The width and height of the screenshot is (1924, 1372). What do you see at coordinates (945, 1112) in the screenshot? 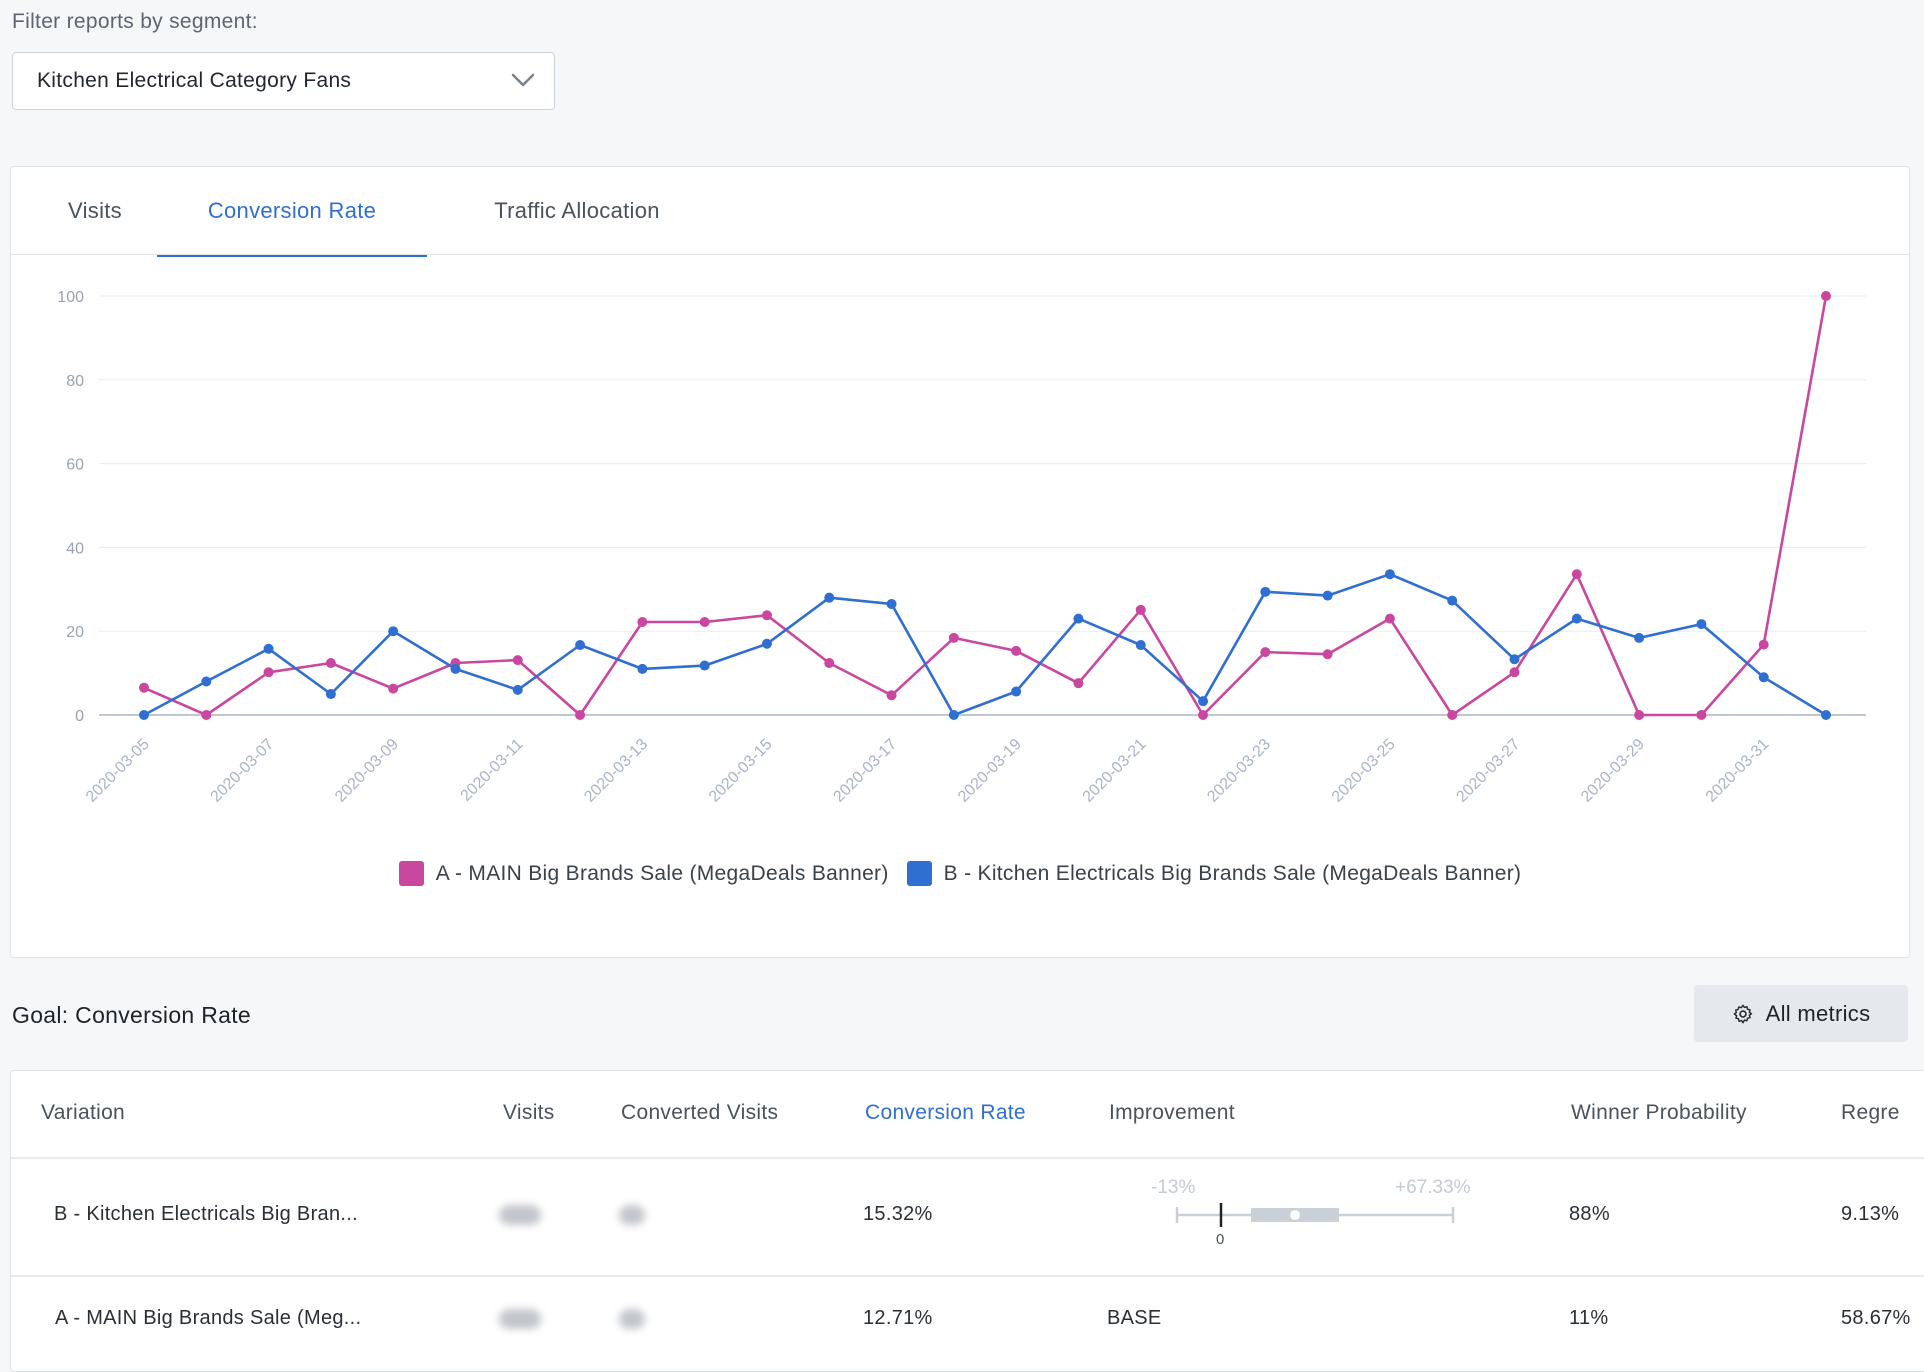
I see `header-conversion-rate: Conversion Rate` at bounding box center [945, 1112].